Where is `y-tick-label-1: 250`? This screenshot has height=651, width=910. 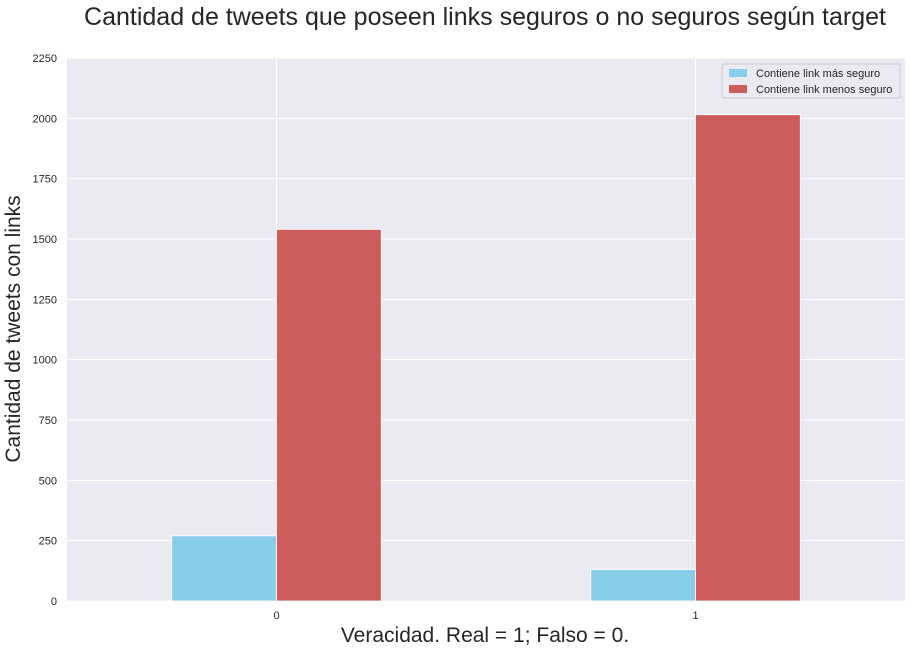
y-tick-label-1: 250 is located at coordinates (48, 542).